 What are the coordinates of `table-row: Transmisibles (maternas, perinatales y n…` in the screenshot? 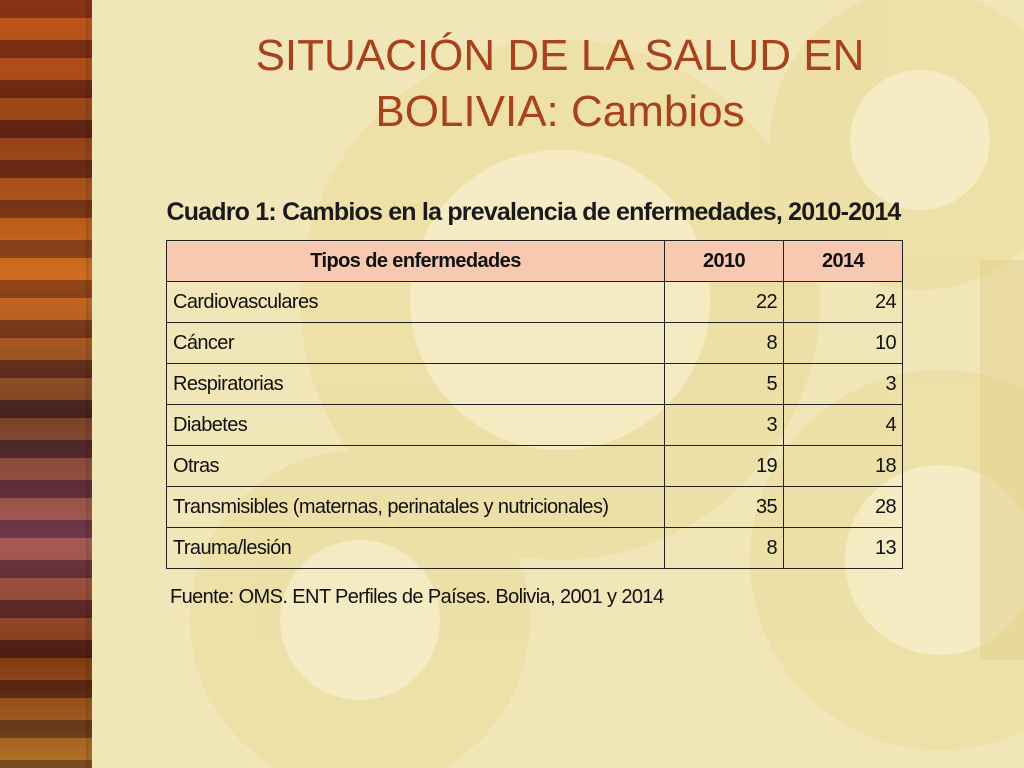 It's located at (534, 507).